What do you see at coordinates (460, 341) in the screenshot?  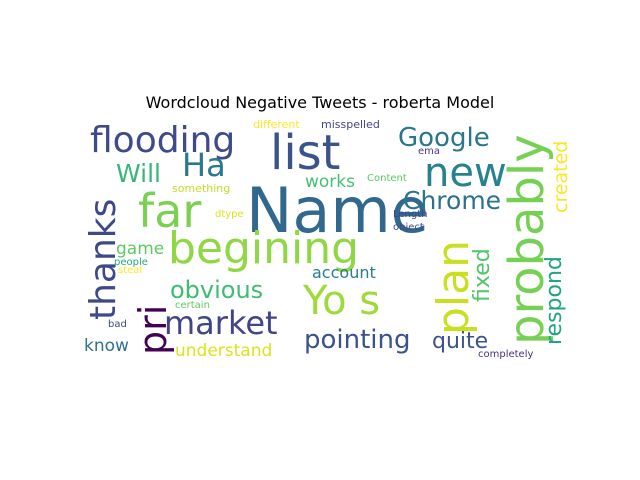 I see `word: quite` at bounding box center [460, 341].